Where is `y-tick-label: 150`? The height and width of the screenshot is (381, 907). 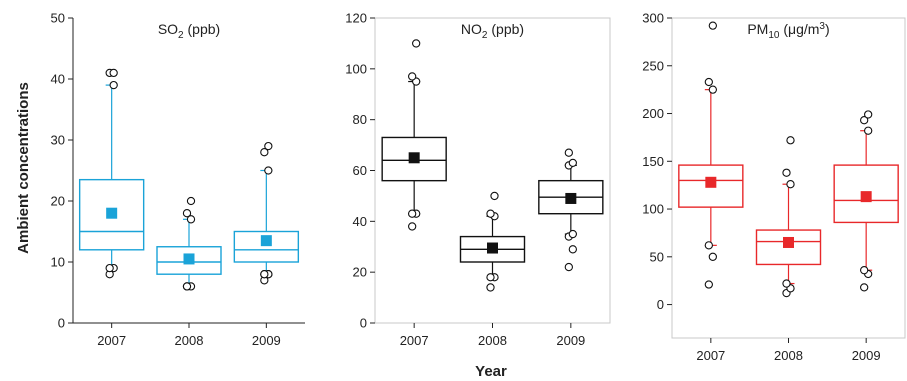 y-tick-label: 150 is located at coordinates (653, 161).